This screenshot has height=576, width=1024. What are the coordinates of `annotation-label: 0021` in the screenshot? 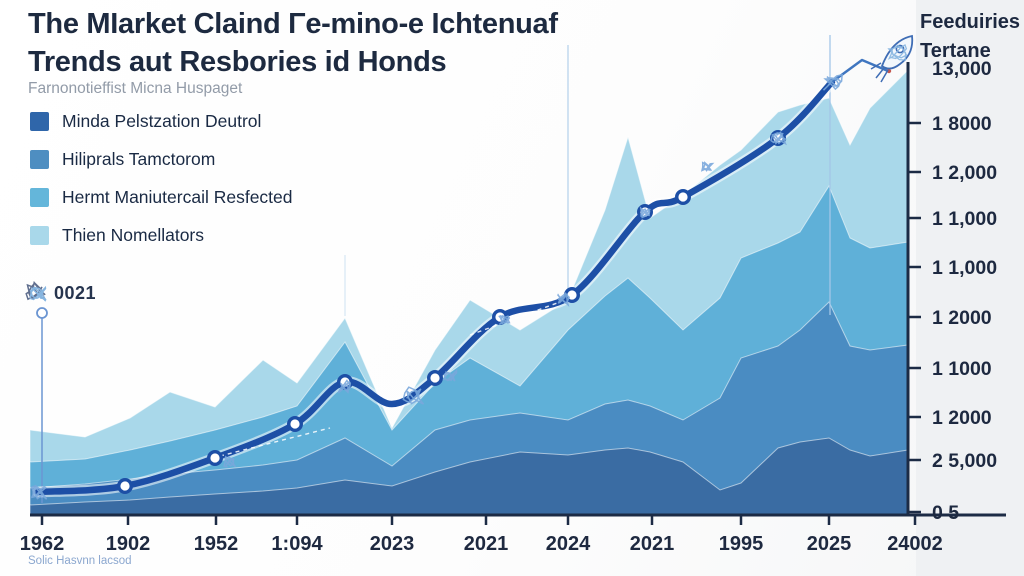 It's located at (75, 293).